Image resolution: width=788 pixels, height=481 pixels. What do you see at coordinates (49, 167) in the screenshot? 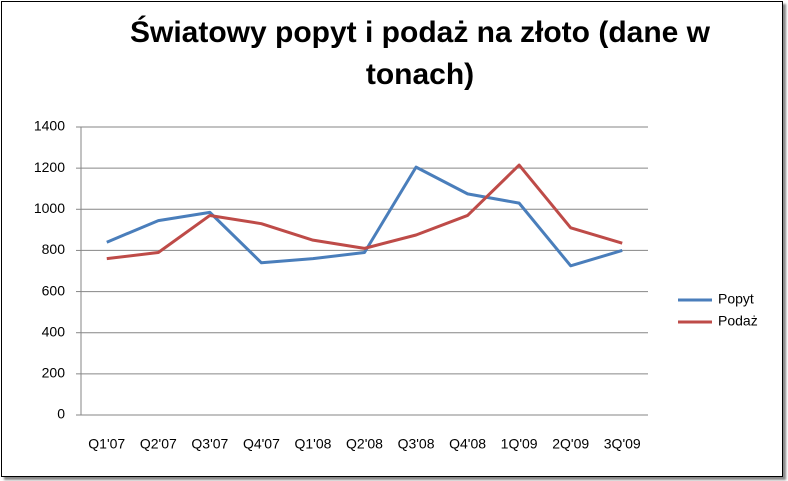
I see `y-tick-label: 1200` at bounding box center [49, 167].